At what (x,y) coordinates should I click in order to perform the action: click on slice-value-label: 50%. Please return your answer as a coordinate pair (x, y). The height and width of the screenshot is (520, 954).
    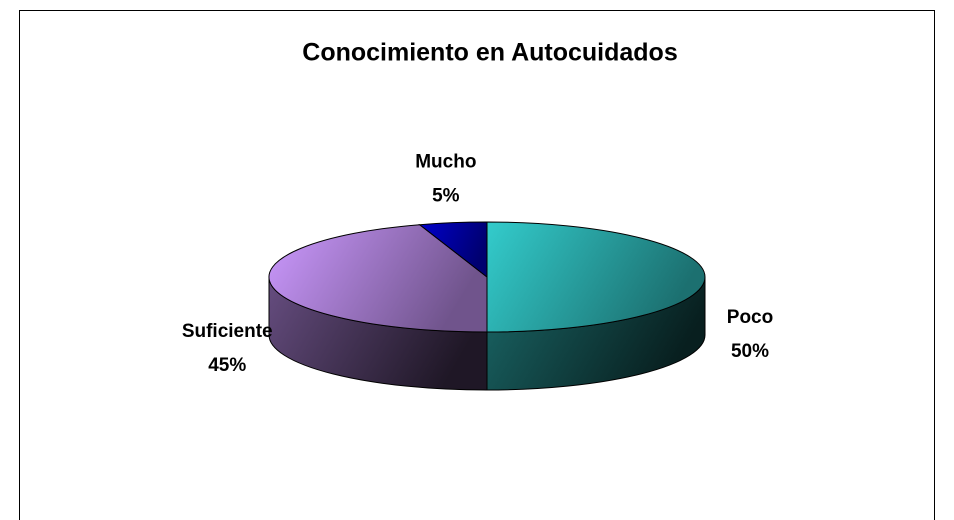
    Looking at the image, I should click on (750, 351).